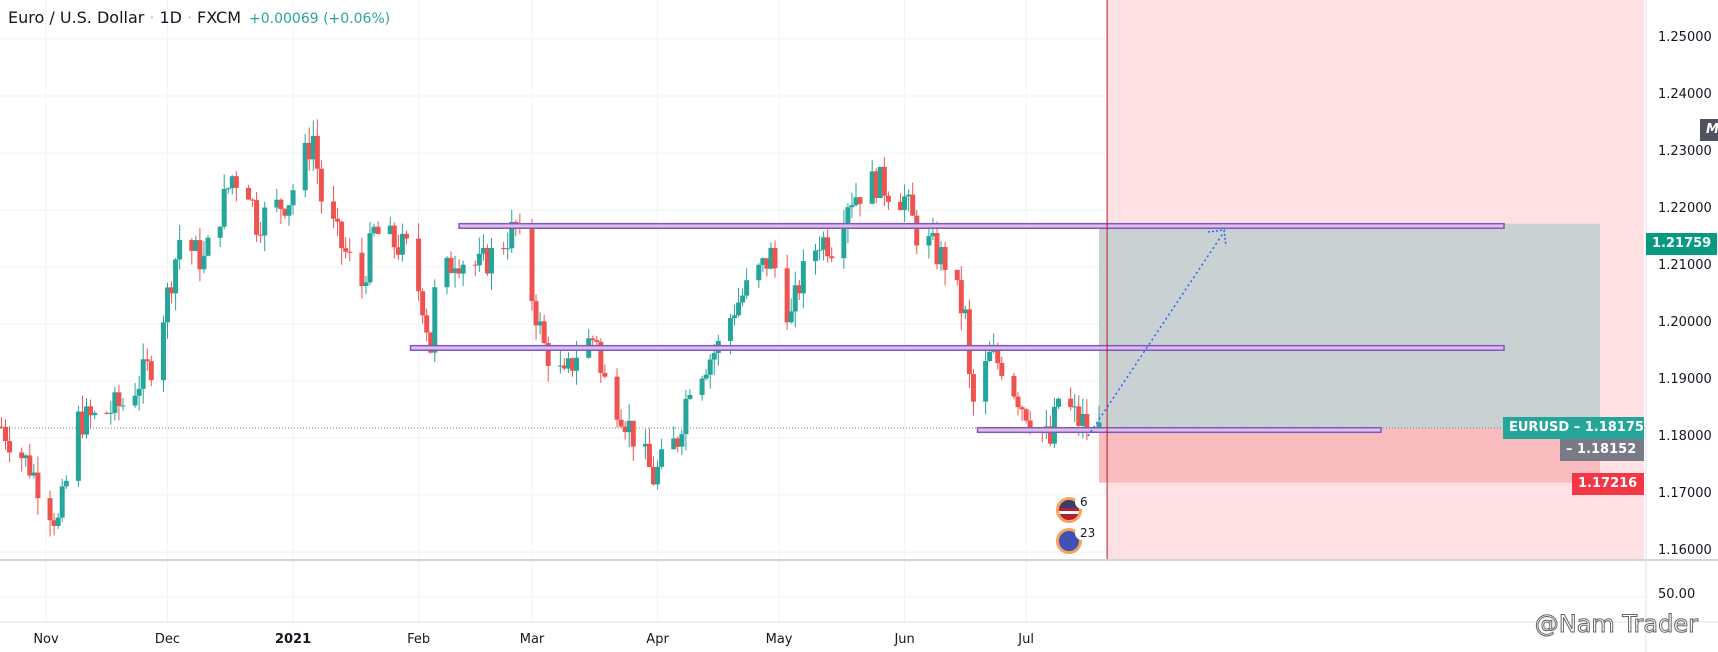 This screenshot has width=1718, height=652. What do you see at coordinates (1685, 208) in the screenshot?
I see `price-tick-label: 1.22000` at bounding box center [1685, 208].